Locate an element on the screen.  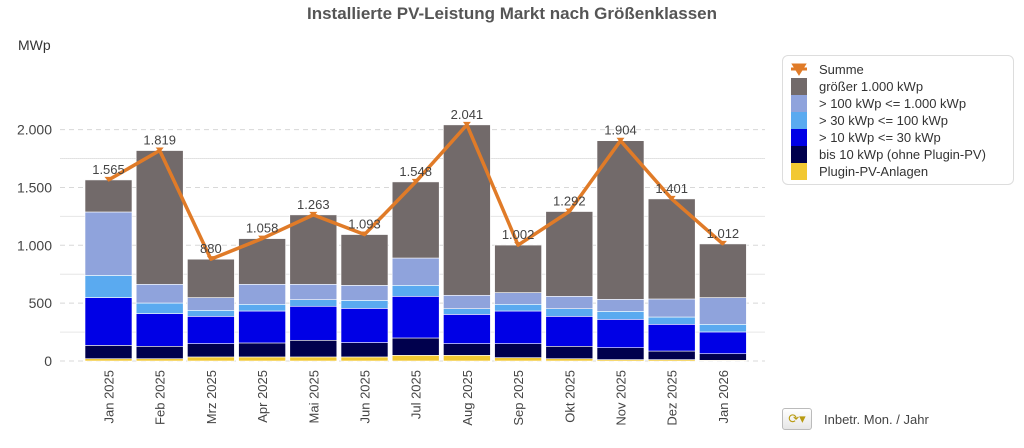
data-label: 880 is located at coordinates (211, 248).